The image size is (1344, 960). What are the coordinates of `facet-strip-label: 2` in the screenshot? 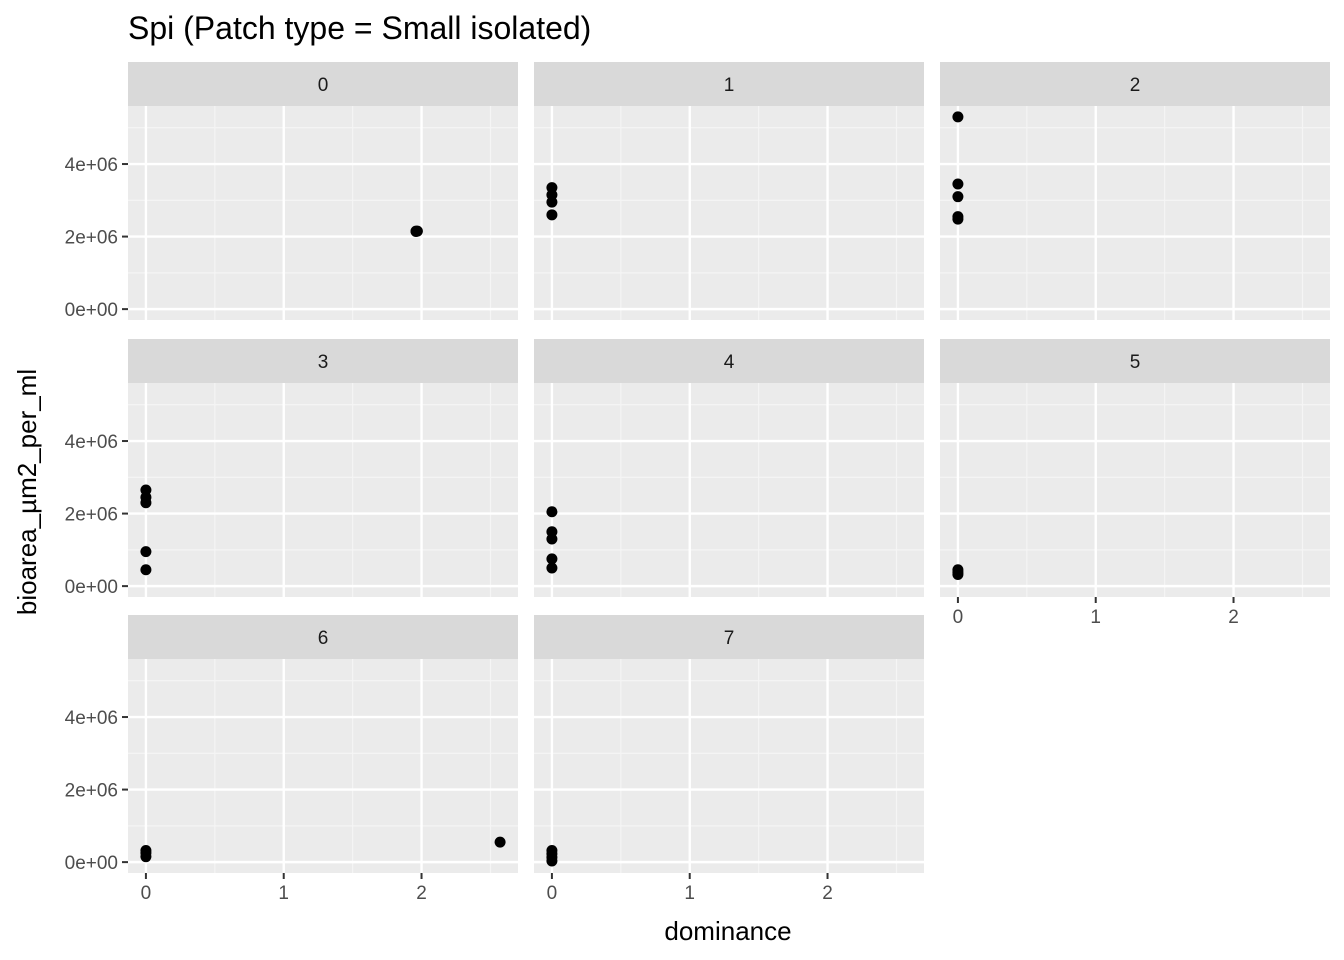 It's located at (1135, 85).